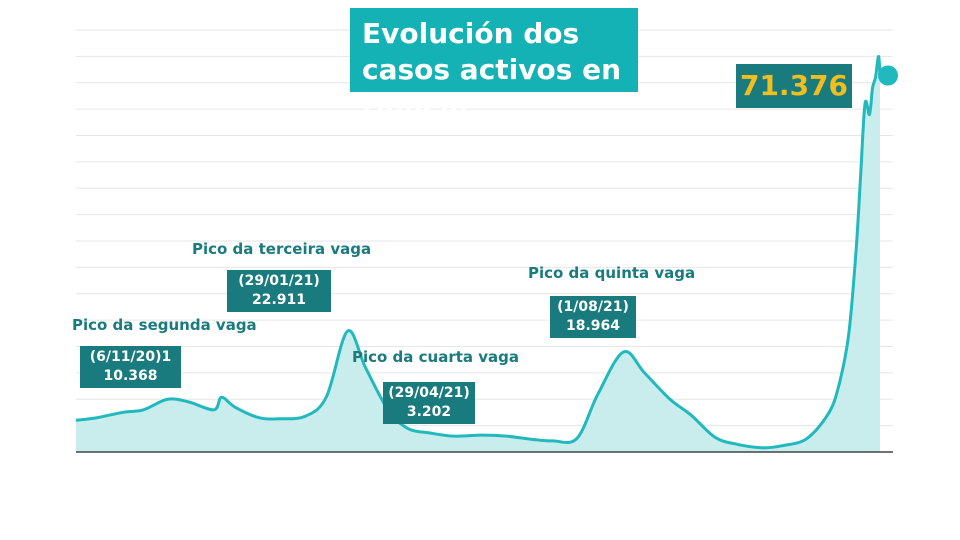 The height and width of the screenshot is (540, 960). What do you see at coordinates (130, 357) in the screenshot?
I see `peak-date: (6/11/20)1` at bounding box center [130, 357].